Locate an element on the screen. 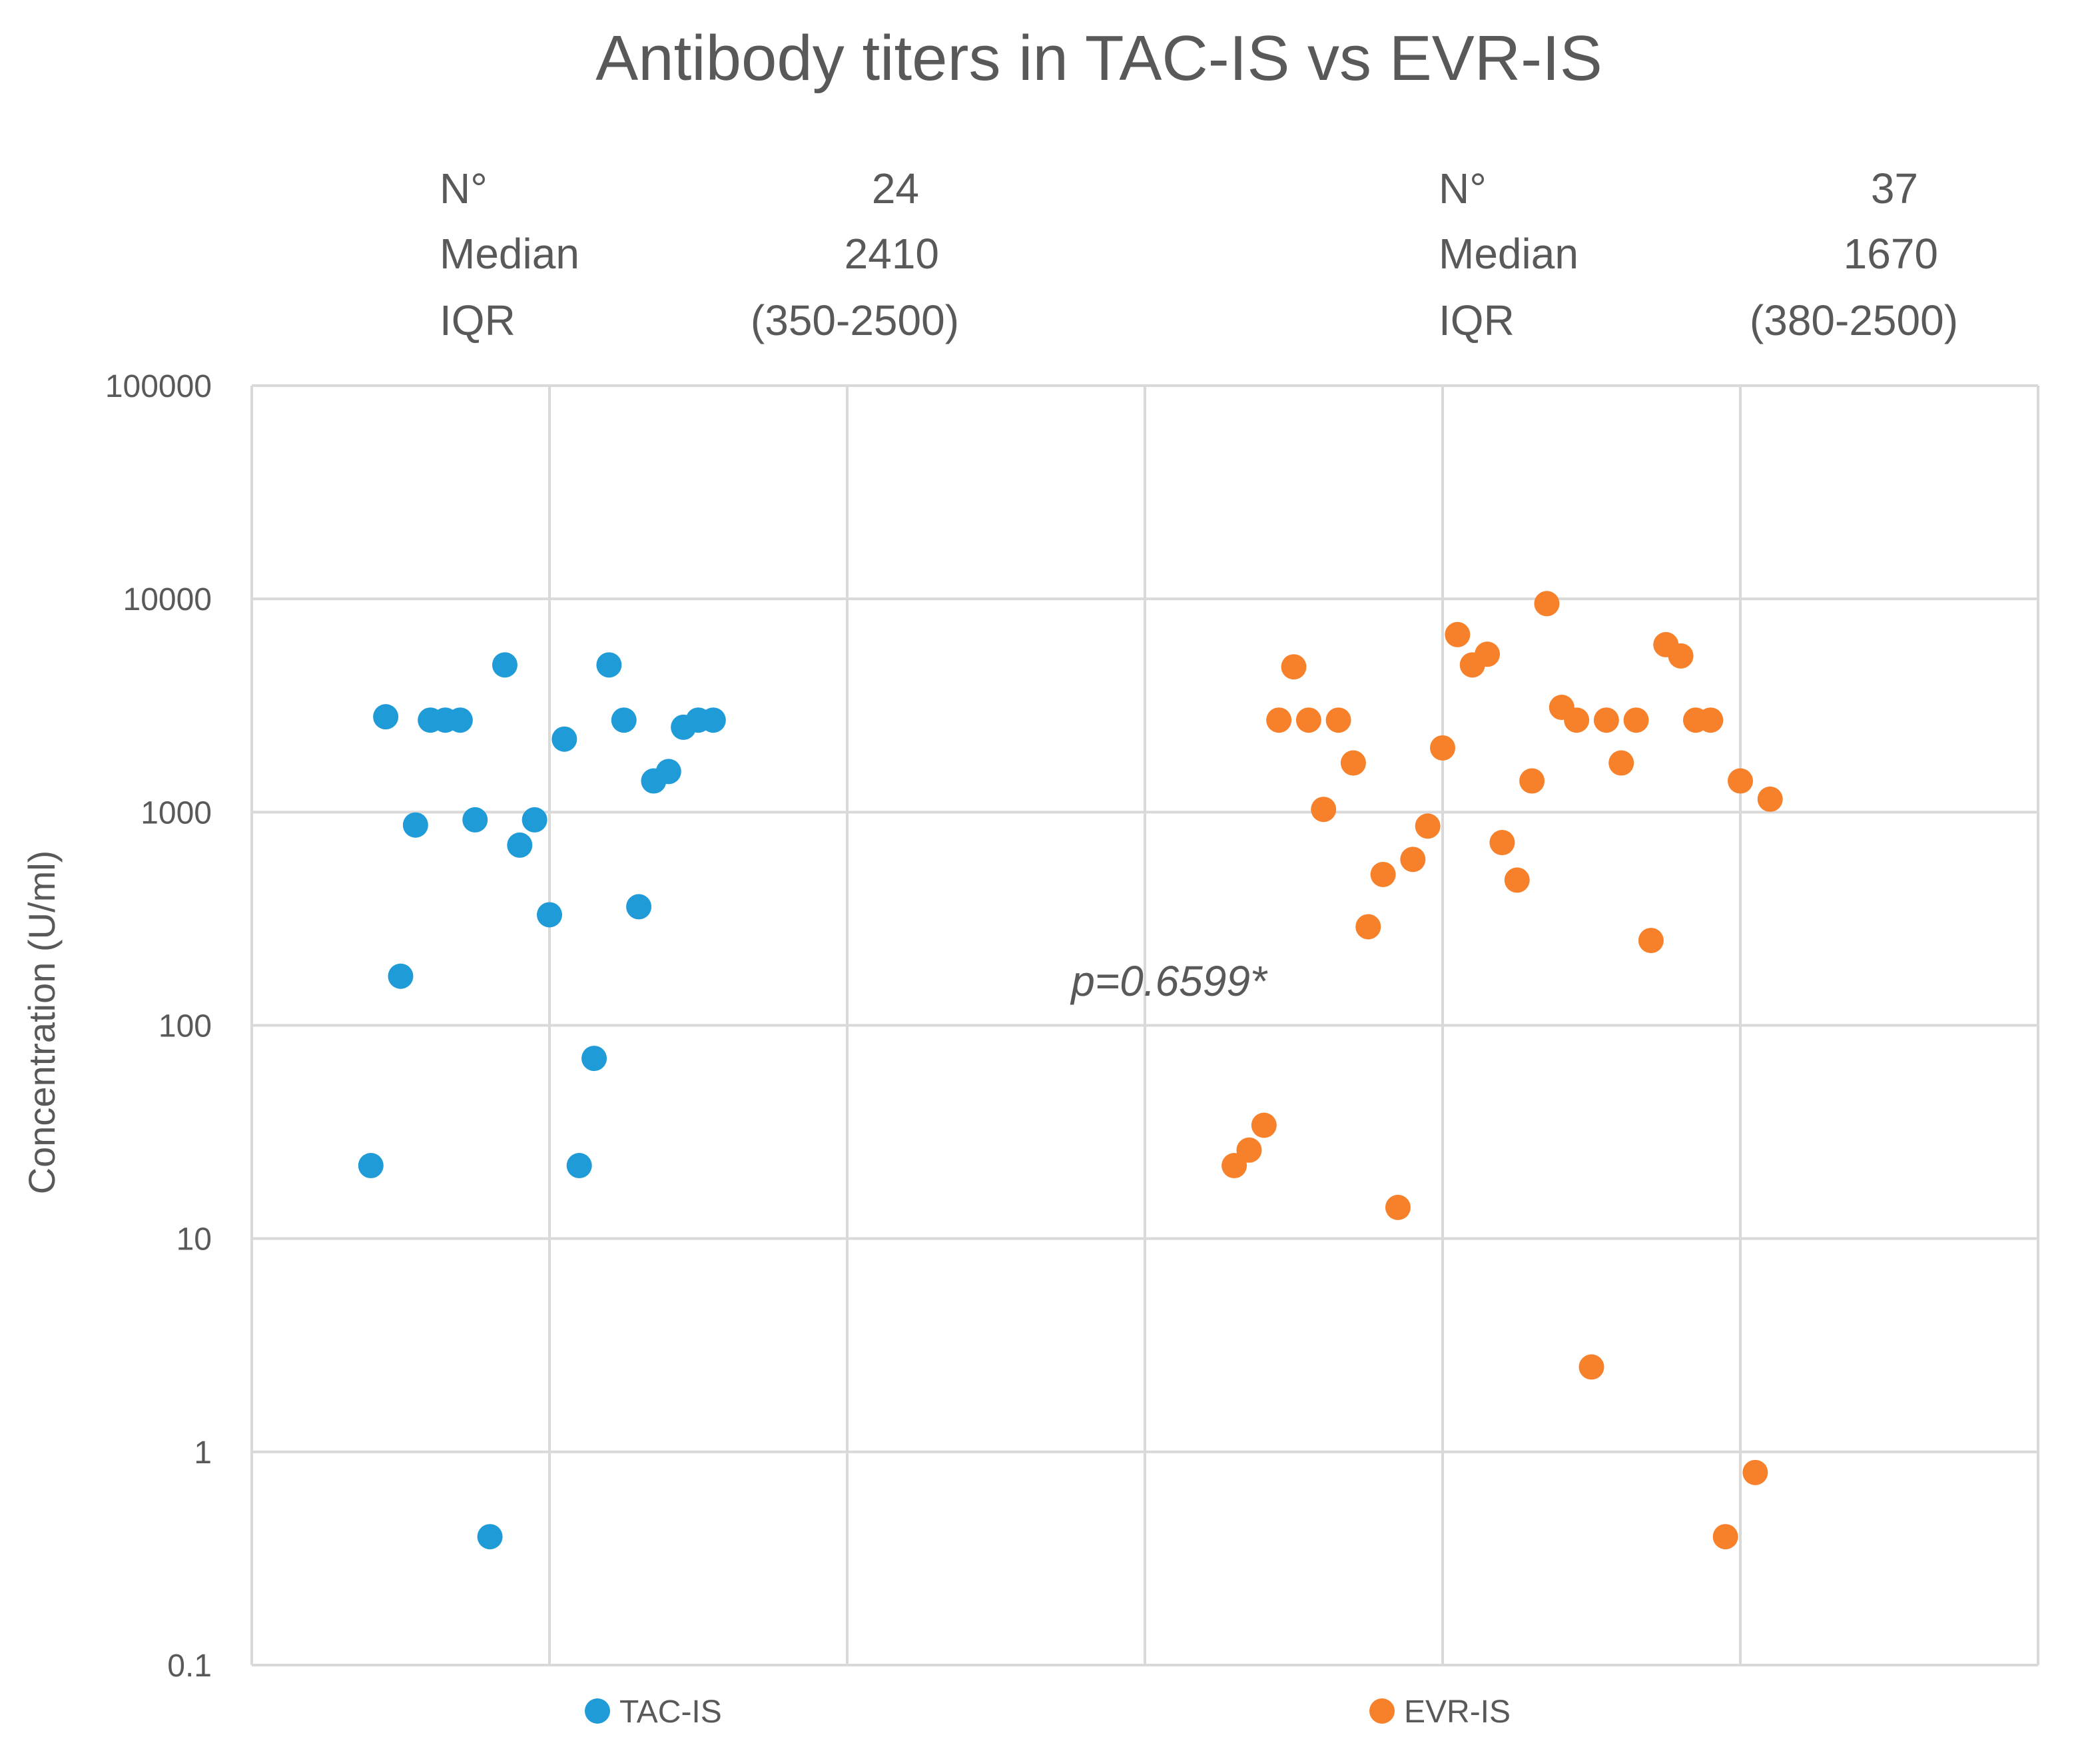  y-axis-label: Concentration (U/ml) is located at coordinates (42, 1023).